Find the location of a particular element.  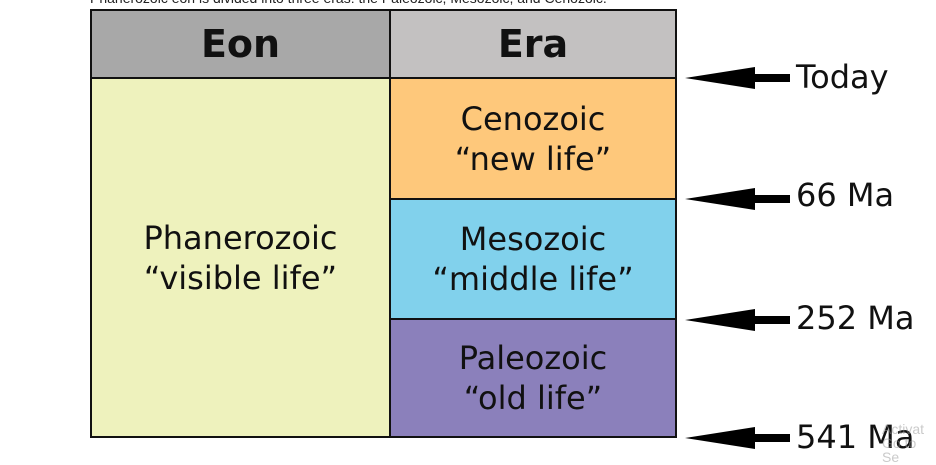

era-cenozoic: Cenozoic “new life” is located at coordinates (533, 139).